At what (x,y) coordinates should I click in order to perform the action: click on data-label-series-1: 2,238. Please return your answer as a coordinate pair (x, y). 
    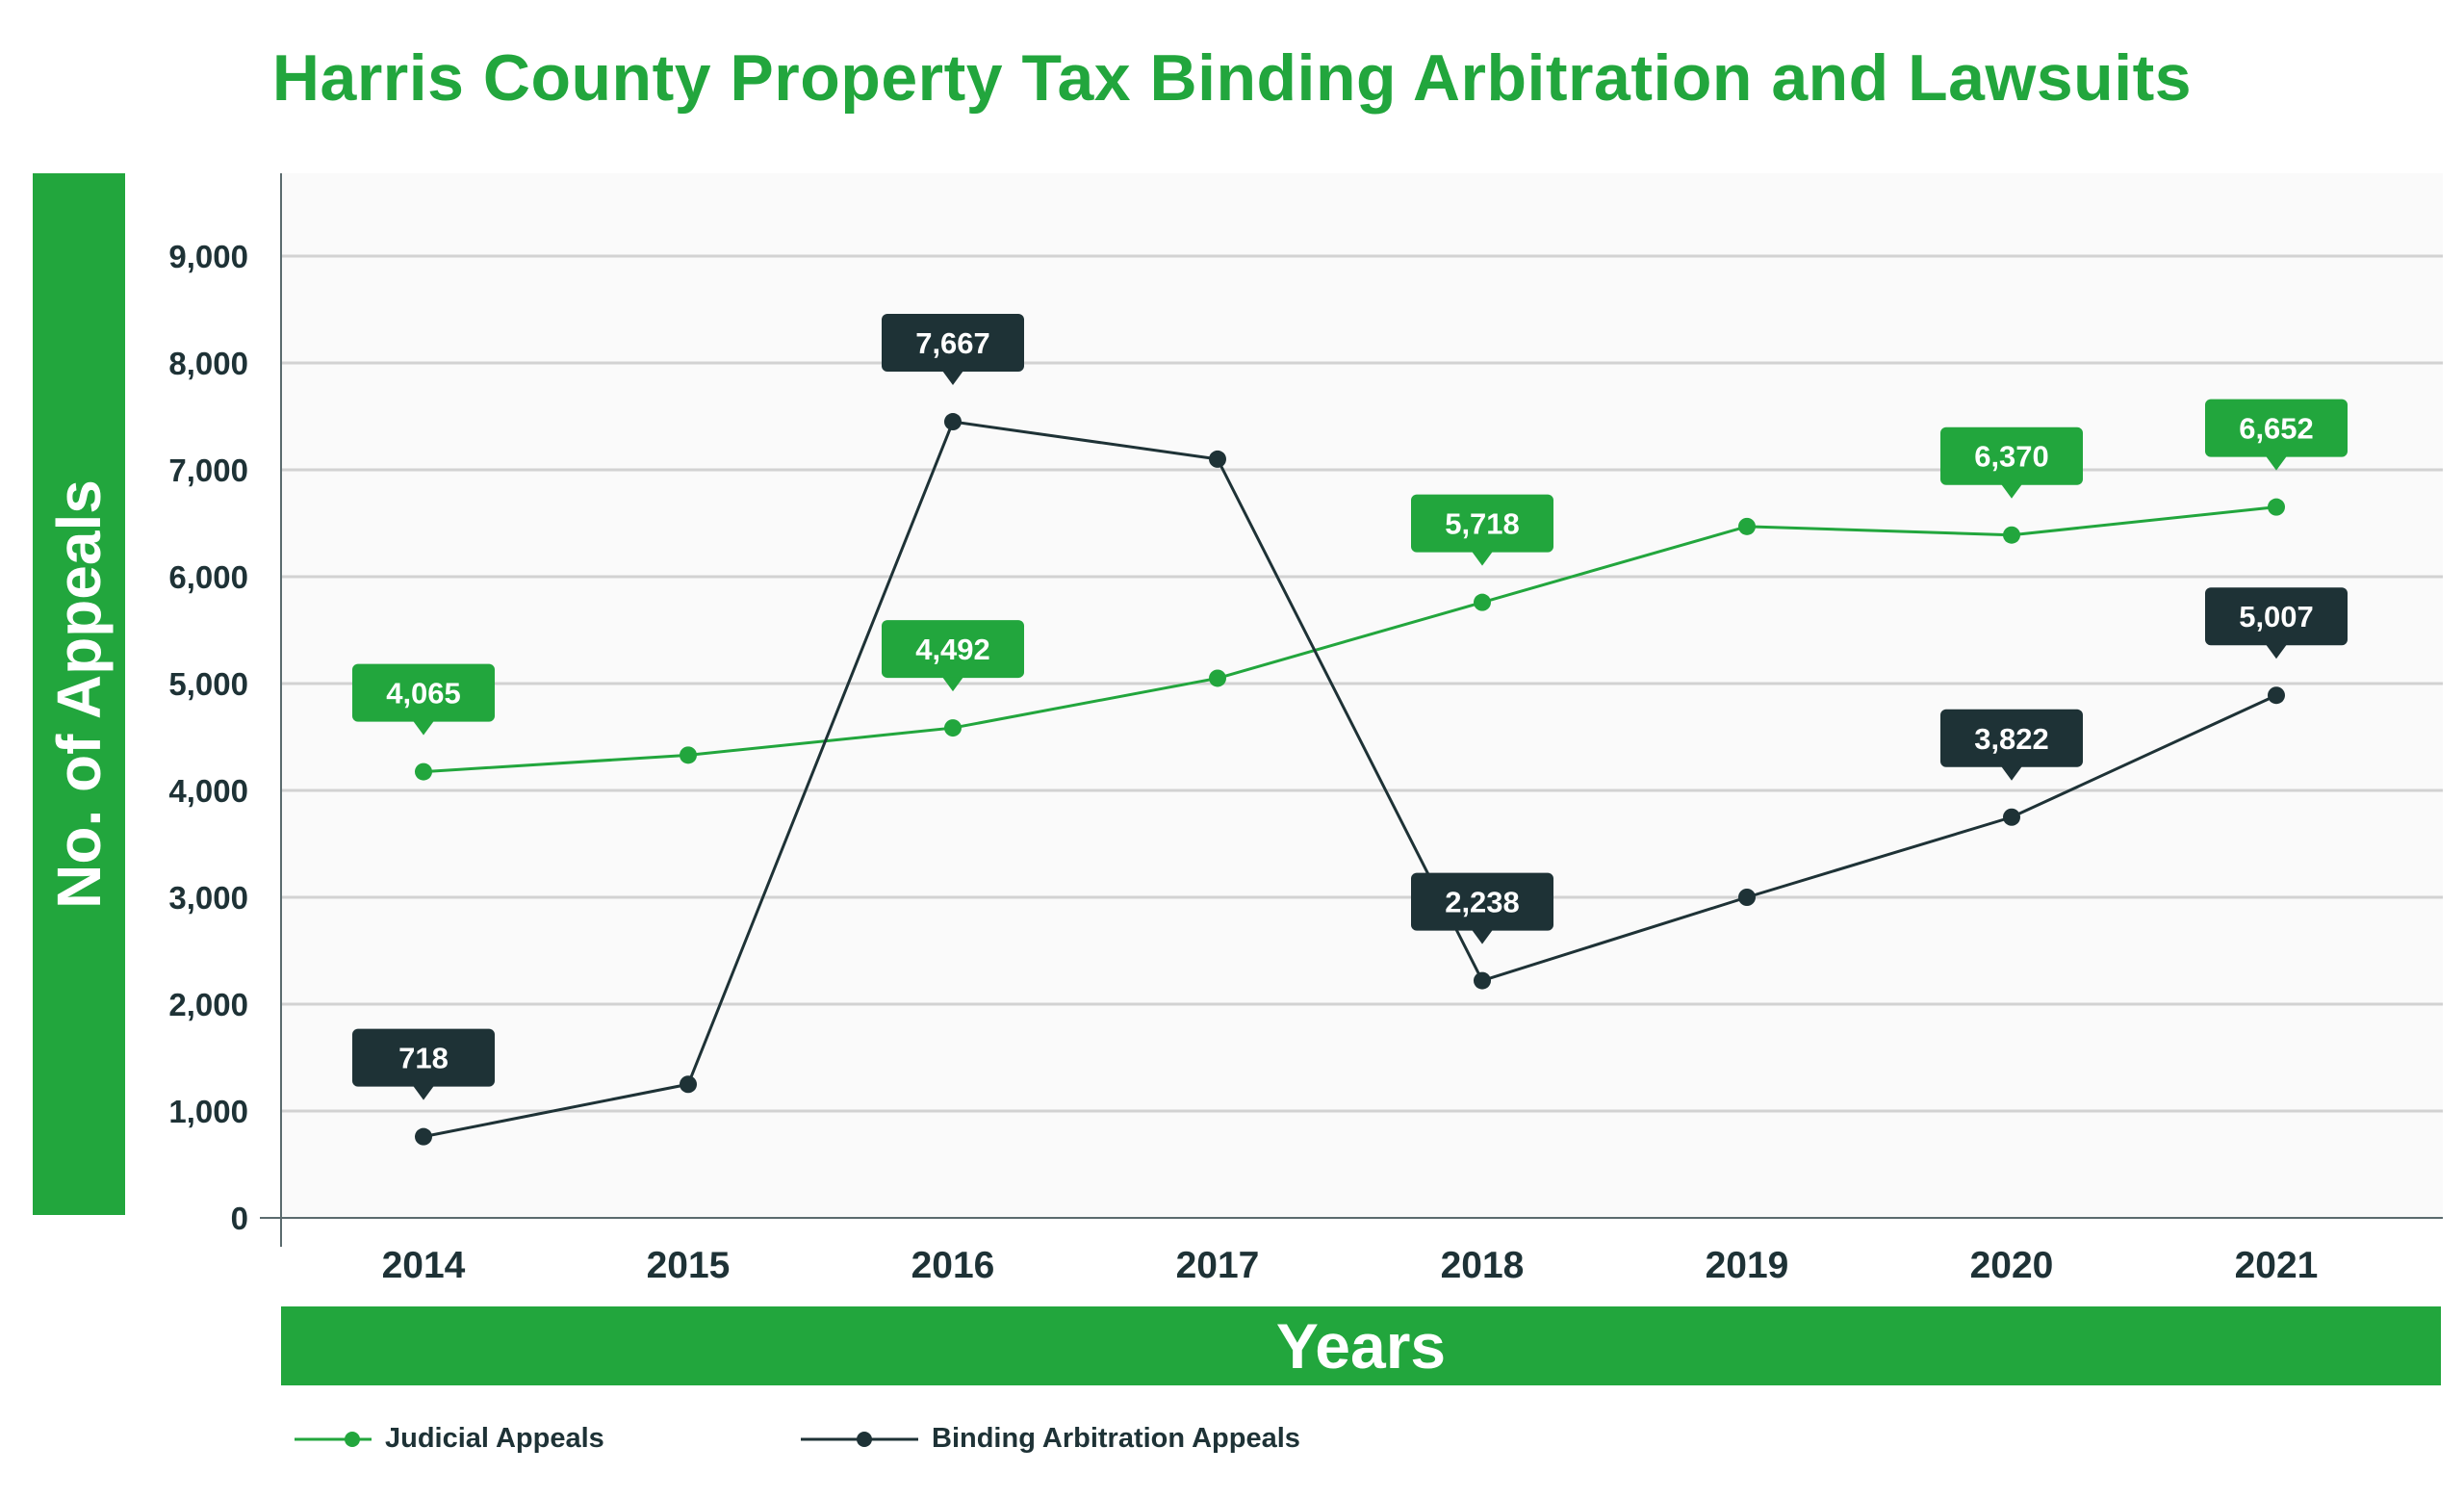
    Looking at the image, I should click on (1482, 902).